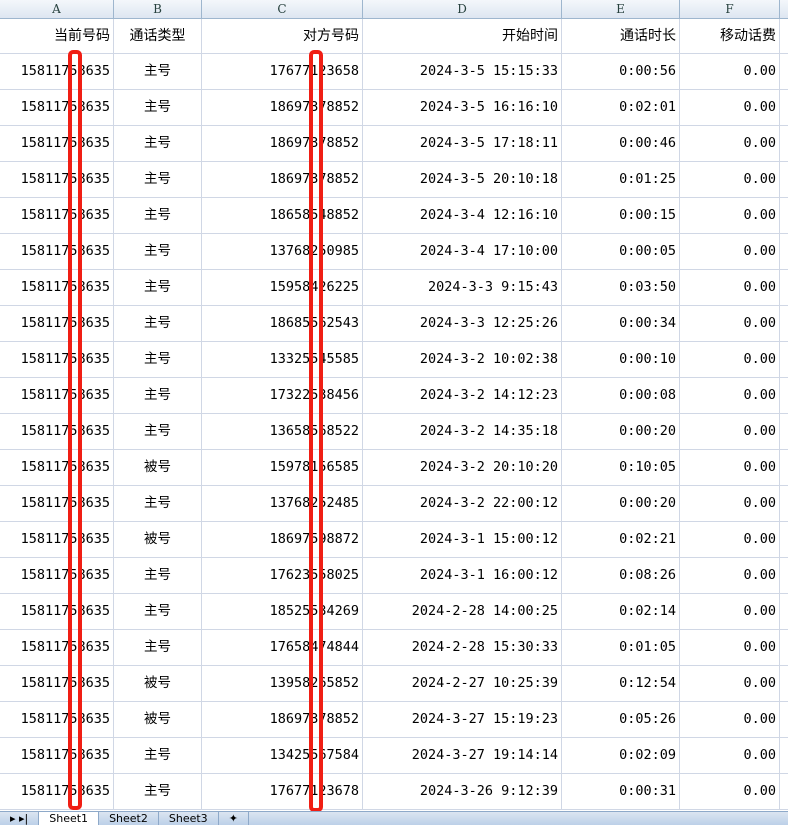  Describe the element at coordinates (621, 719) in the screenshot. I see `table-cell: 0:05:26` at that location.